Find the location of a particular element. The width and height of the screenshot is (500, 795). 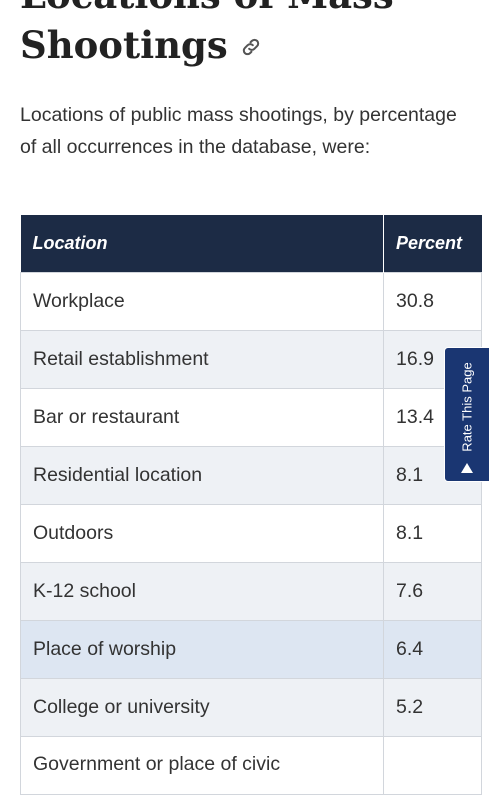

rate-this-page-tab: Rate This Page is located at coordinates (467, 414).